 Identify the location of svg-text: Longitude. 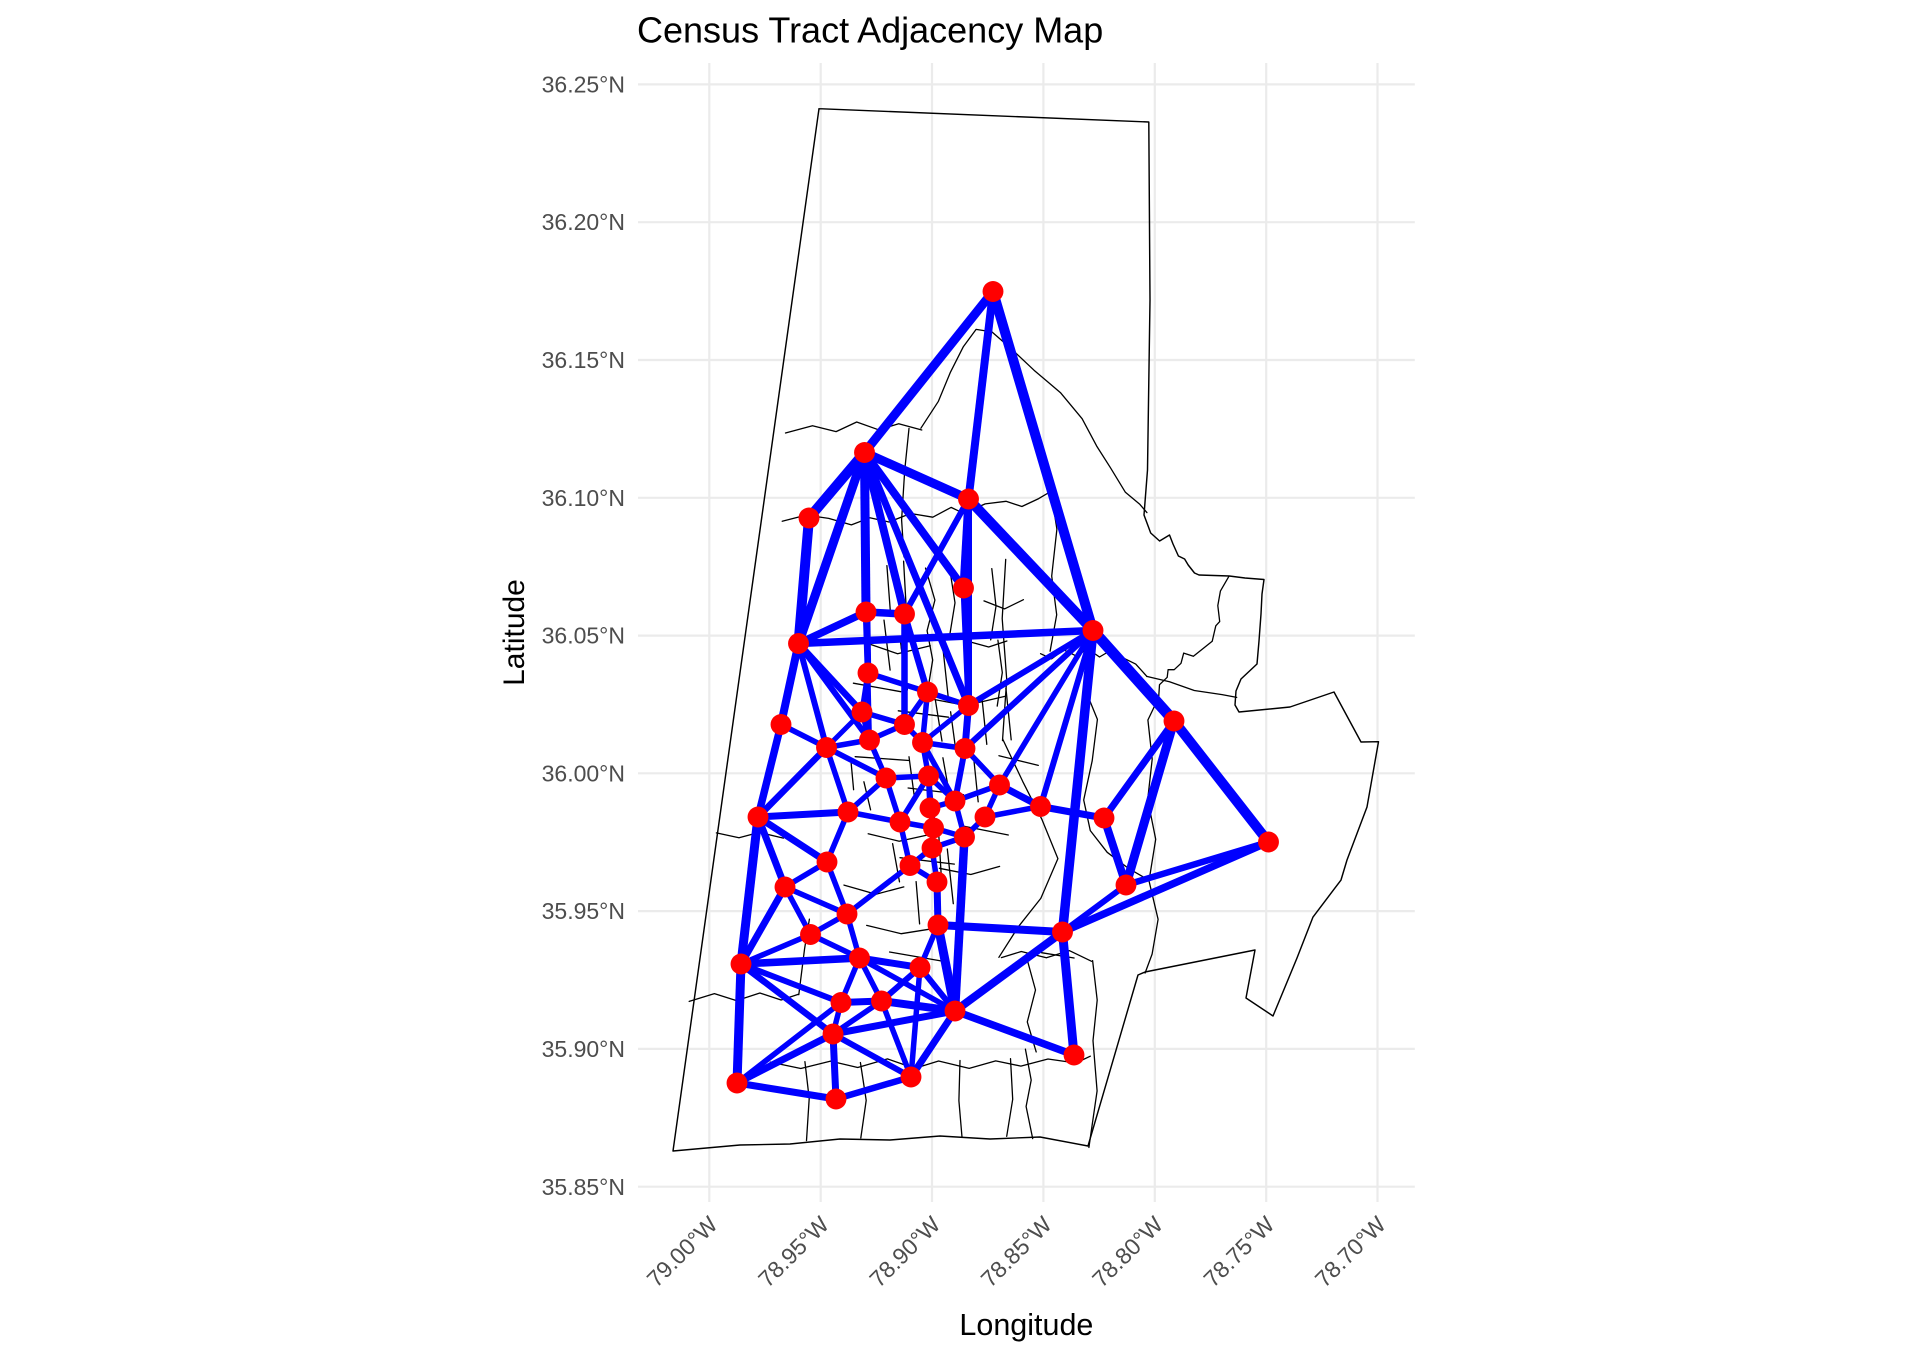
(1026, 1325).